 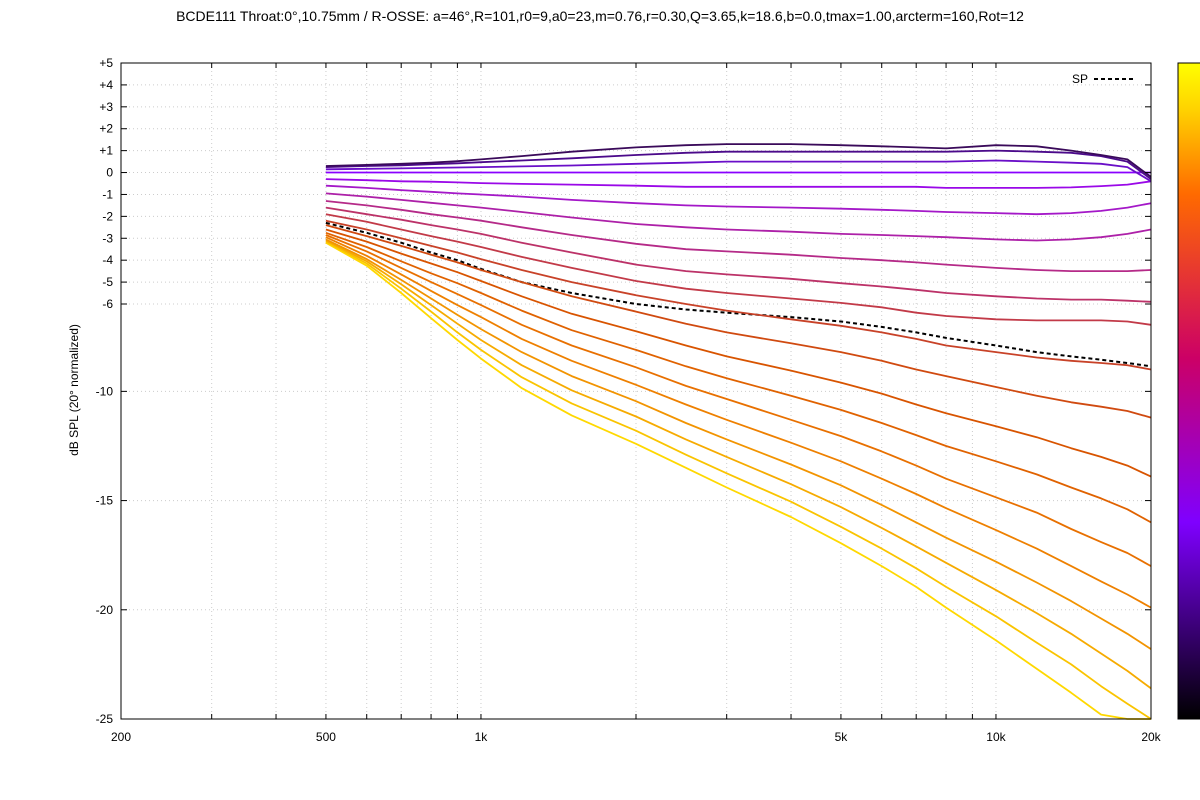 I want to click on colorbar, so click(x=1188, y=391).